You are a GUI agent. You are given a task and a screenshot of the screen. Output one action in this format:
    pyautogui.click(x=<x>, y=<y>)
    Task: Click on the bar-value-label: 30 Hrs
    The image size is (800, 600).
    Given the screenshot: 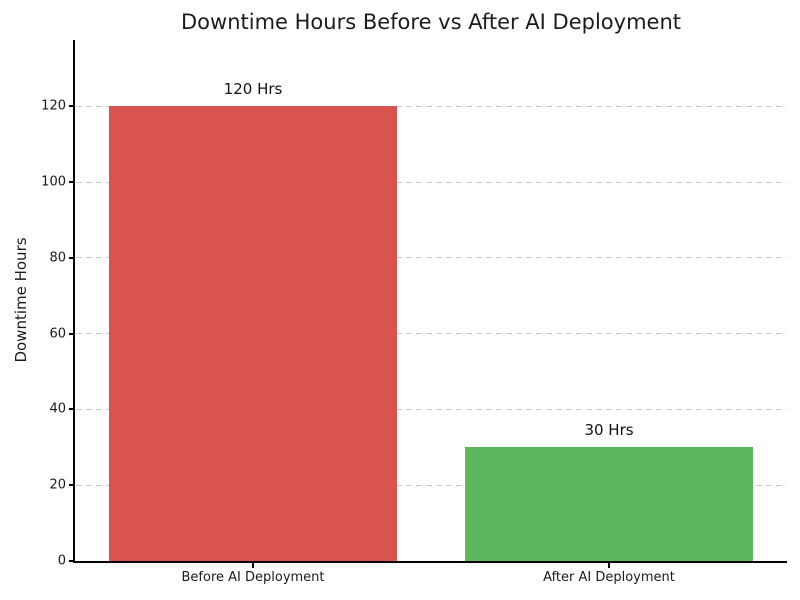 What is the action you would take?
    pyautogui.click(x=609, y=430)
    